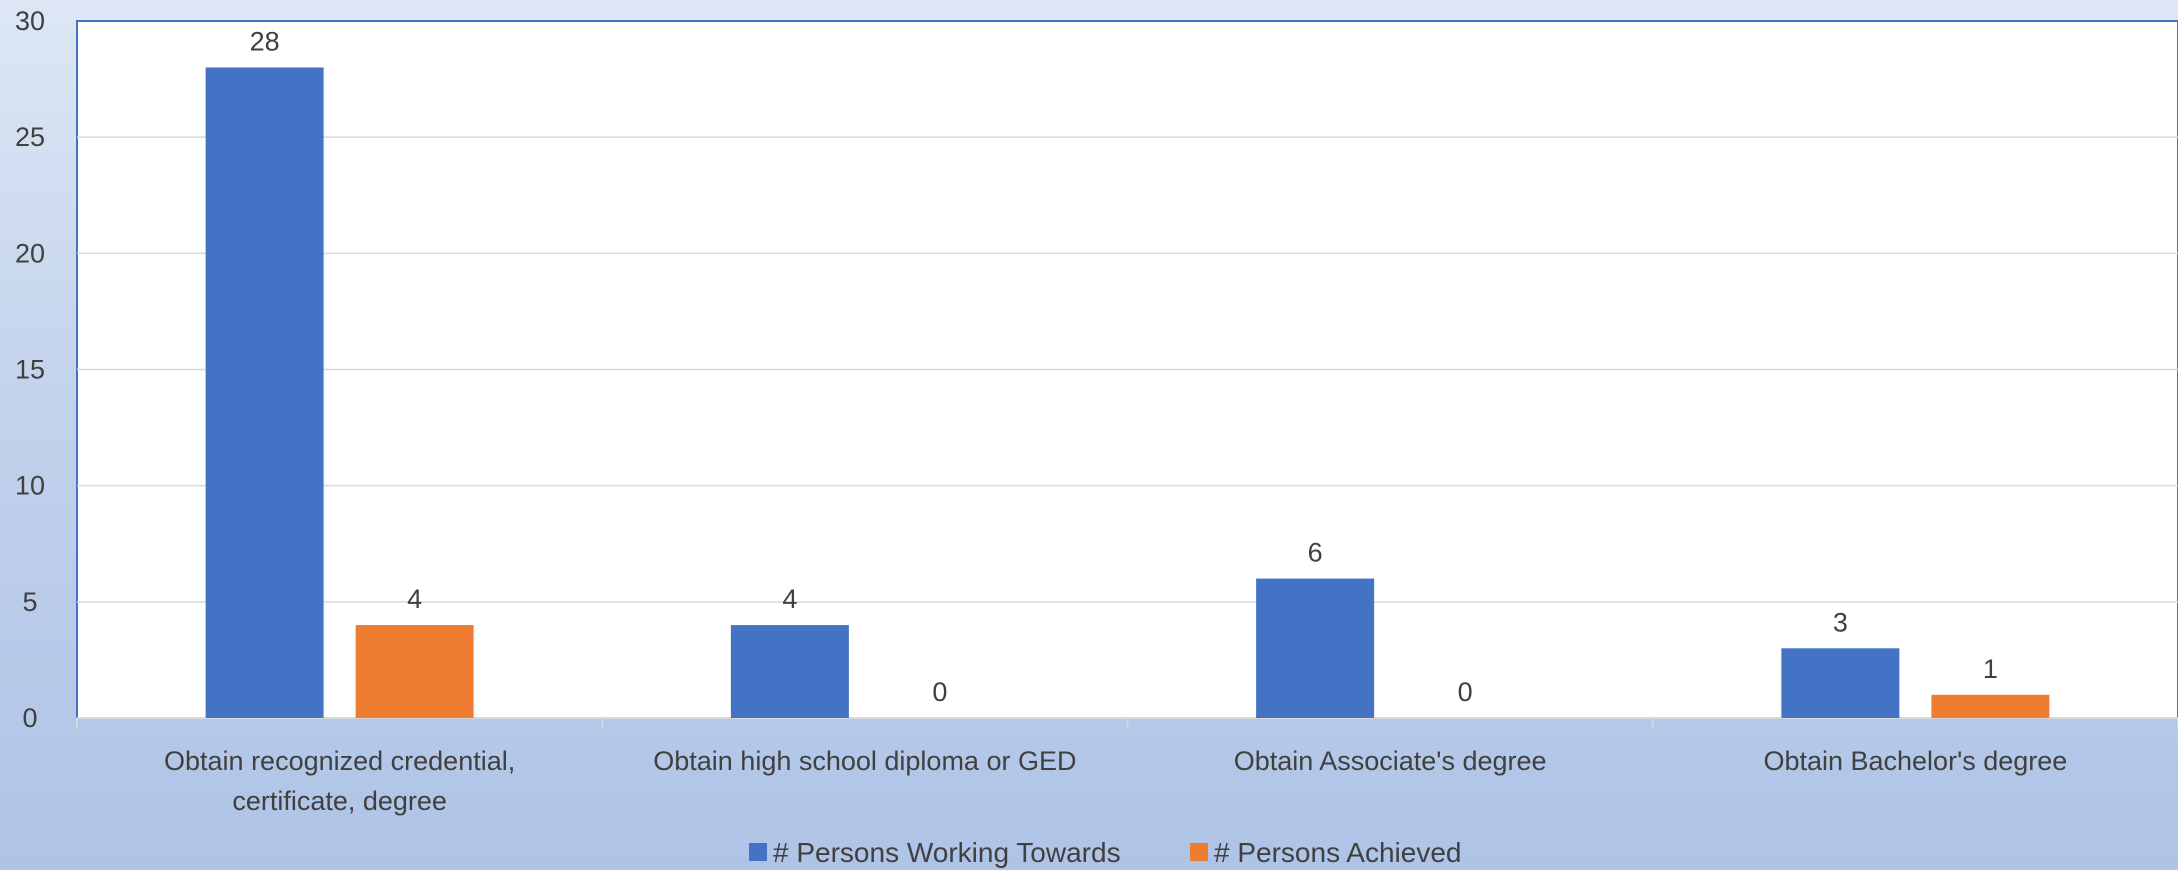  What do you see at coordinates (30, 21) in the screenshot?
I see `y-tick-label: 30` at bounding box center [30, 21].